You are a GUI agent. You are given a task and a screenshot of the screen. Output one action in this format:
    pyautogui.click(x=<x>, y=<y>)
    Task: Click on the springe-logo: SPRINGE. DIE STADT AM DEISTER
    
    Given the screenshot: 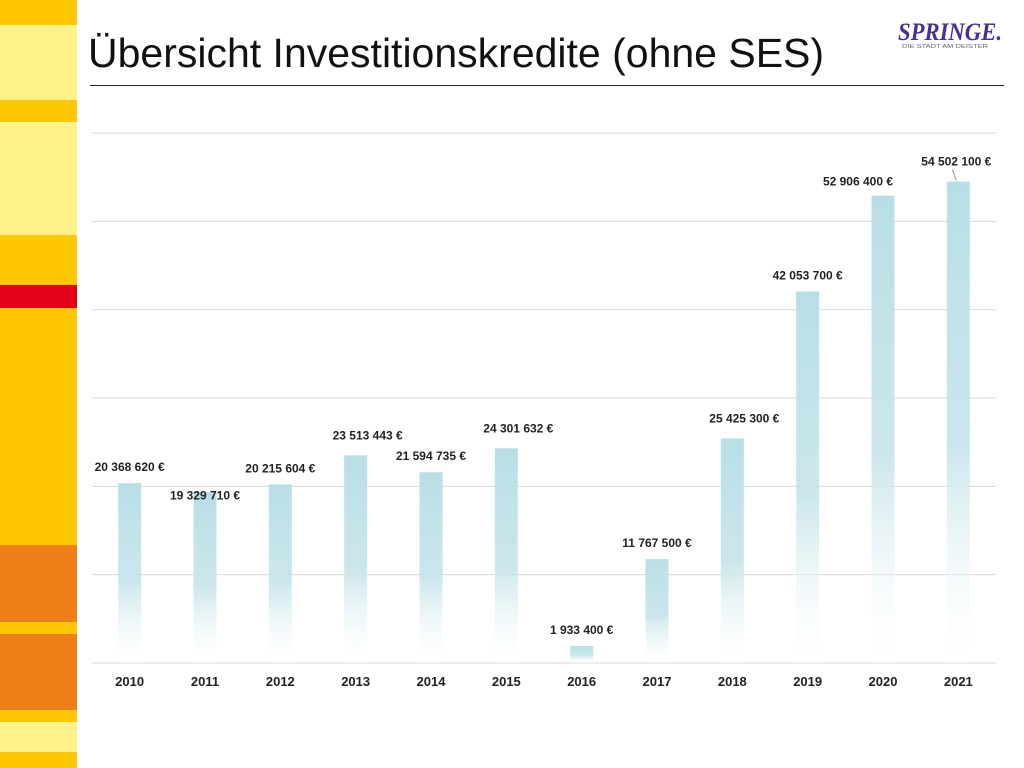 What is the action you would take?
    pyautogui.click(x=950, y=34)
    